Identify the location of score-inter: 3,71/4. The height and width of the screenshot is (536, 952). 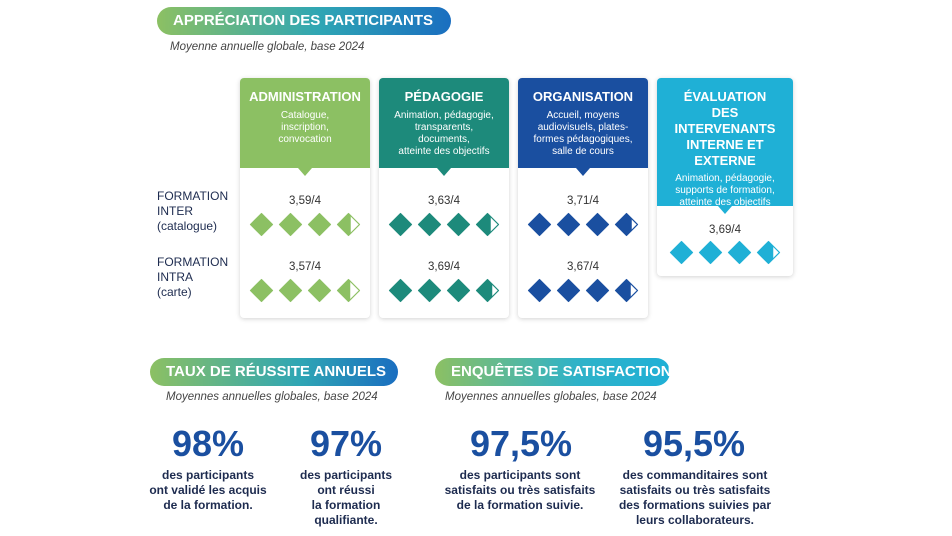
(583, 201).